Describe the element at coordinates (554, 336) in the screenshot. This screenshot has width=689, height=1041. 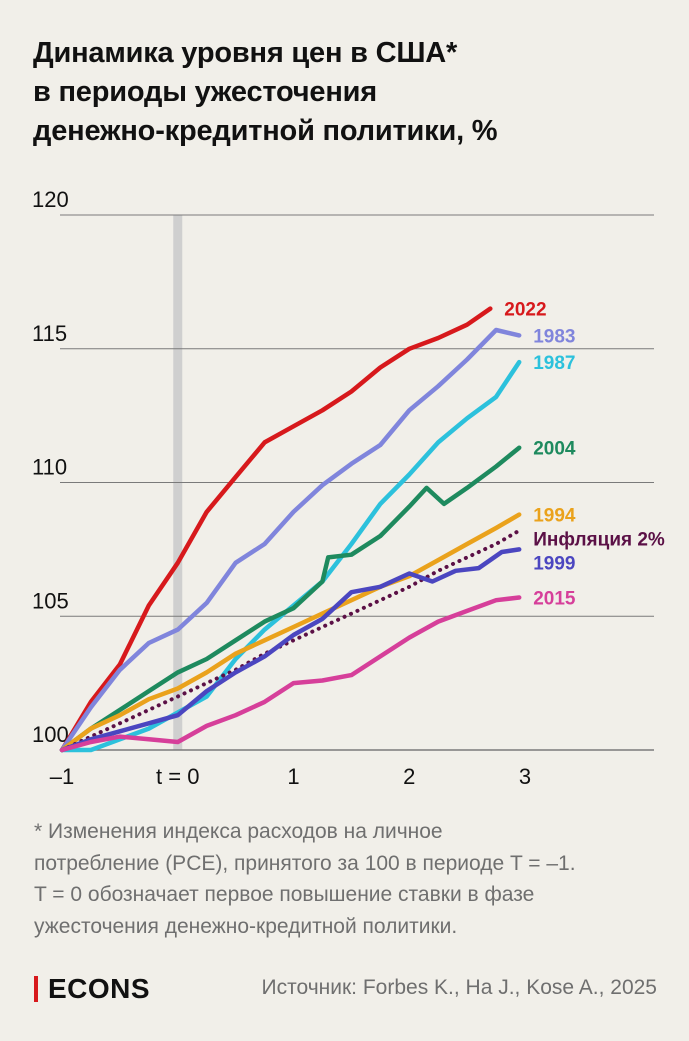
I see `series-label: 1983` at that location.